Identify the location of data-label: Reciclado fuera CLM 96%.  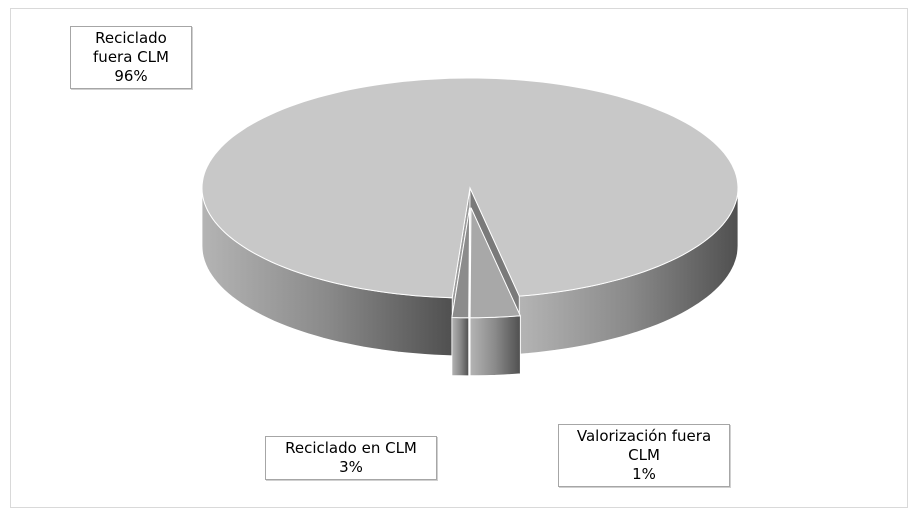
(131, 57).